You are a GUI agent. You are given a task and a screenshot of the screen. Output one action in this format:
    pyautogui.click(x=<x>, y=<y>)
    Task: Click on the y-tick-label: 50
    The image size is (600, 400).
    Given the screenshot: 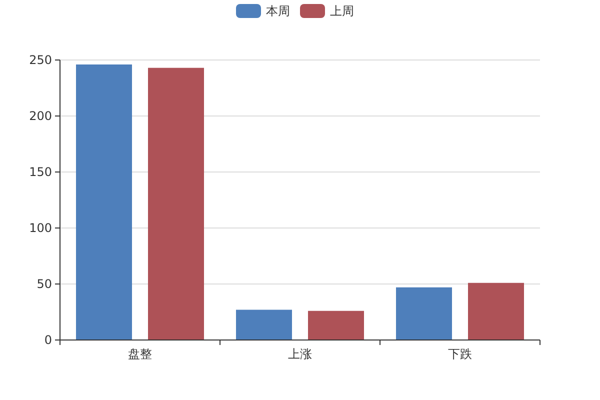 What is the action you would take?
    pyautogui.click(x=44, y=284)
    